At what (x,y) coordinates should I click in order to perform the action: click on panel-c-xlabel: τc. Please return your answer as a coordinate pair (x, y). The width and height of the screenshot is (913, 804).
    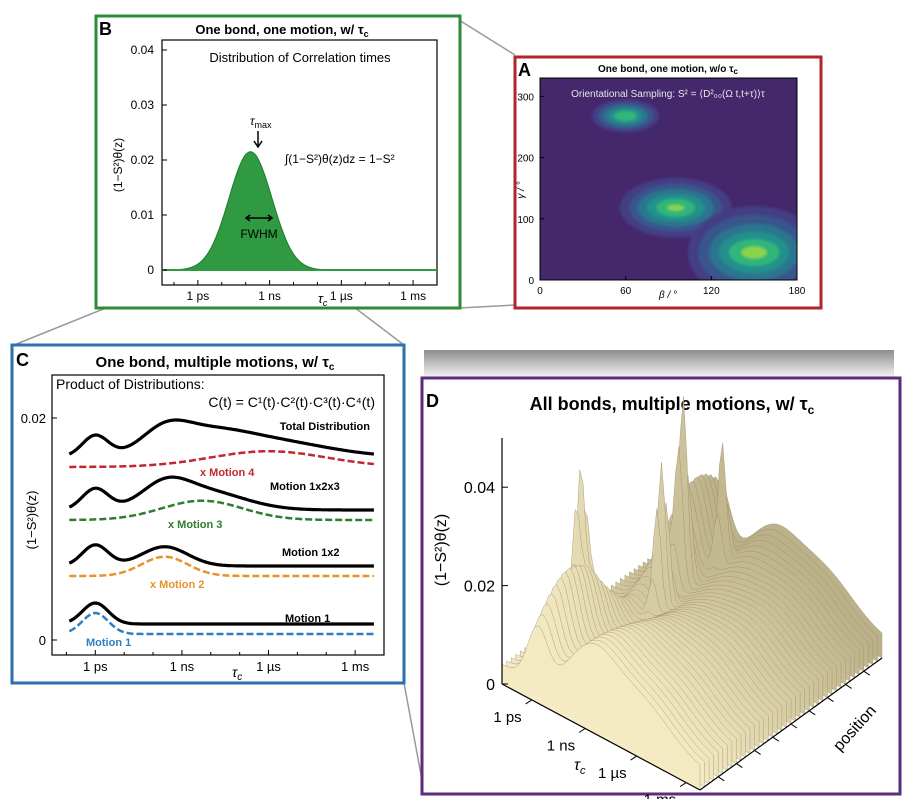
    Looking at the image, I should click on (237, 673).